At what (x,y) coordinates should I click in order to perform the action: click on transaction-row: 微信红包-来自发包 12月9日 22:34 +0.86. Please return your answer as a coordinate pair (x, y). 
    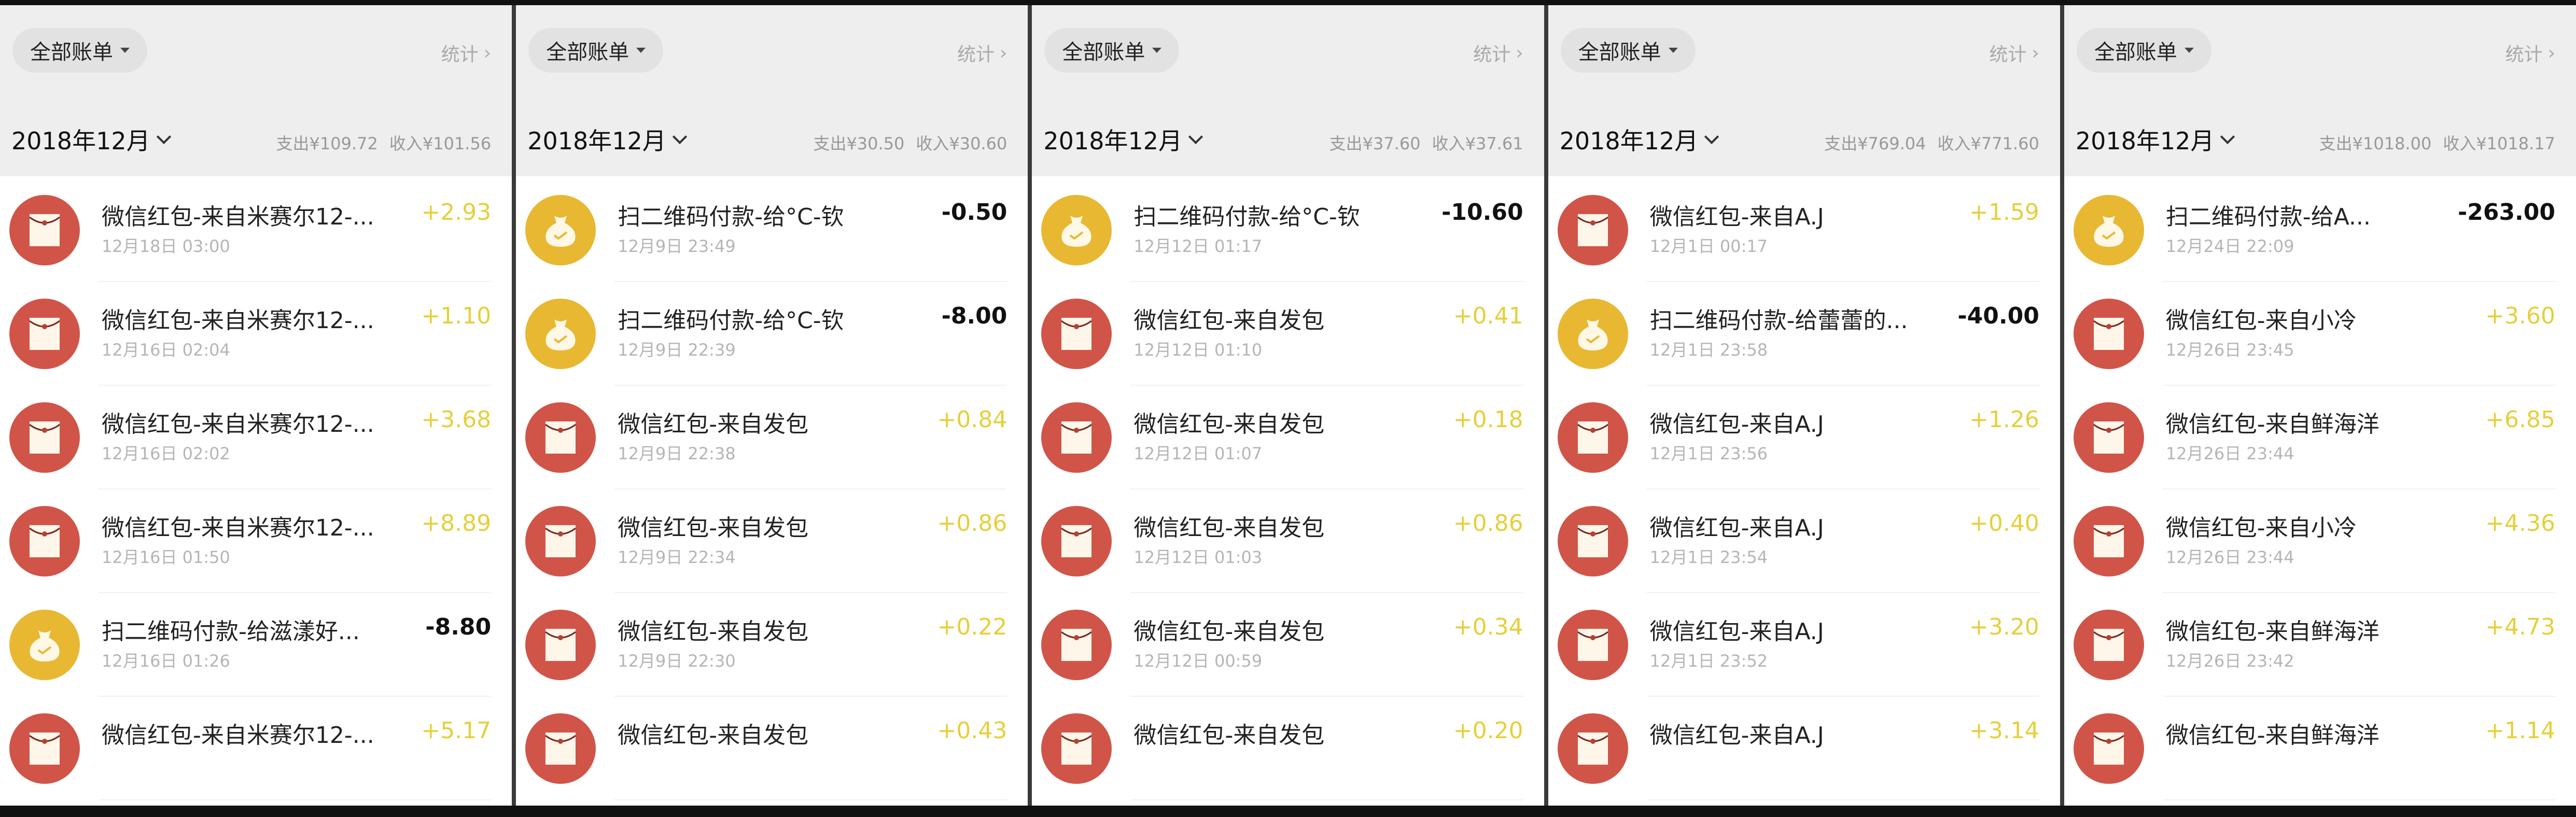
    Looking at the image, I should click on (772, 541).